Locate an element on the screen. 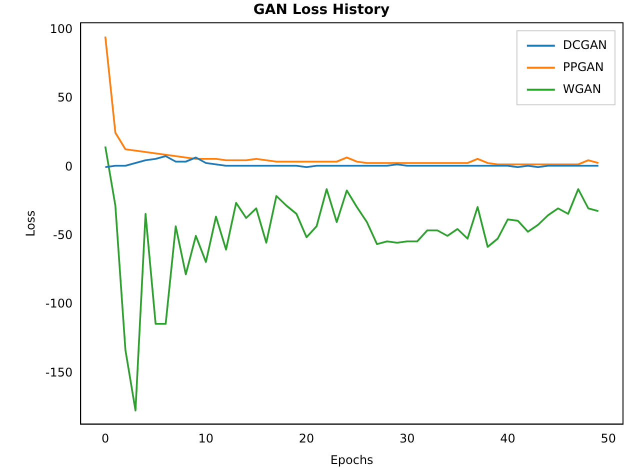 This screenshot has width=629, height=476. x-tick-label: 0 is located at coordinates (105, 439).